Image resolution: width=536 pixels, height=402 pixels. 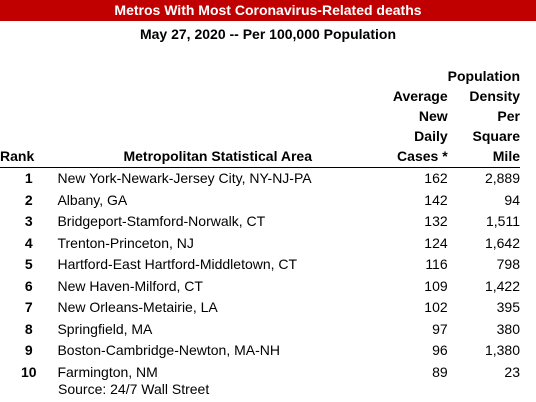 What do you see at coordinates (28, 328) in the screenshot?
I see `rank-cell: 8` at bounding box center [28, 328].